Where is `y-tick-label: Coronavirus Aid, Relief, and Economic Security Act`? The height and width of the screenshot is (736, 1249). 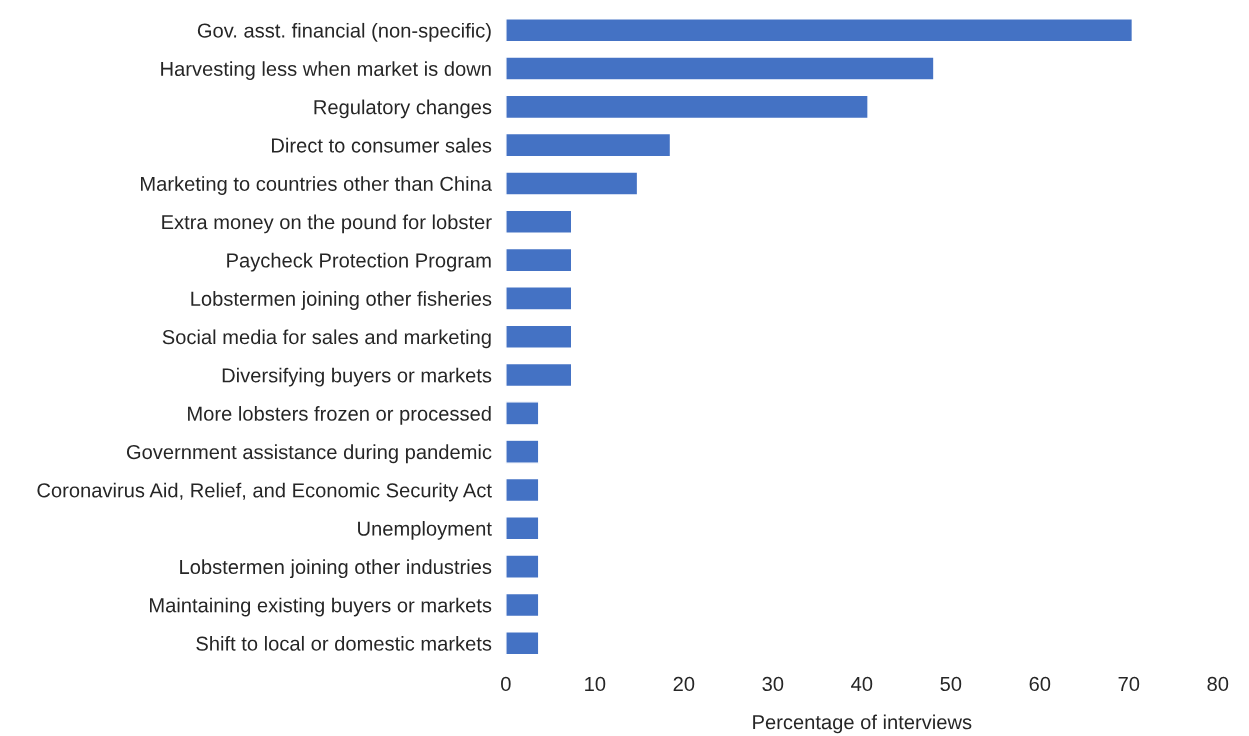 y-tick-label: Coronavirus Aid, Relief, and Economic Security Act is located at coordinates (264, 492).